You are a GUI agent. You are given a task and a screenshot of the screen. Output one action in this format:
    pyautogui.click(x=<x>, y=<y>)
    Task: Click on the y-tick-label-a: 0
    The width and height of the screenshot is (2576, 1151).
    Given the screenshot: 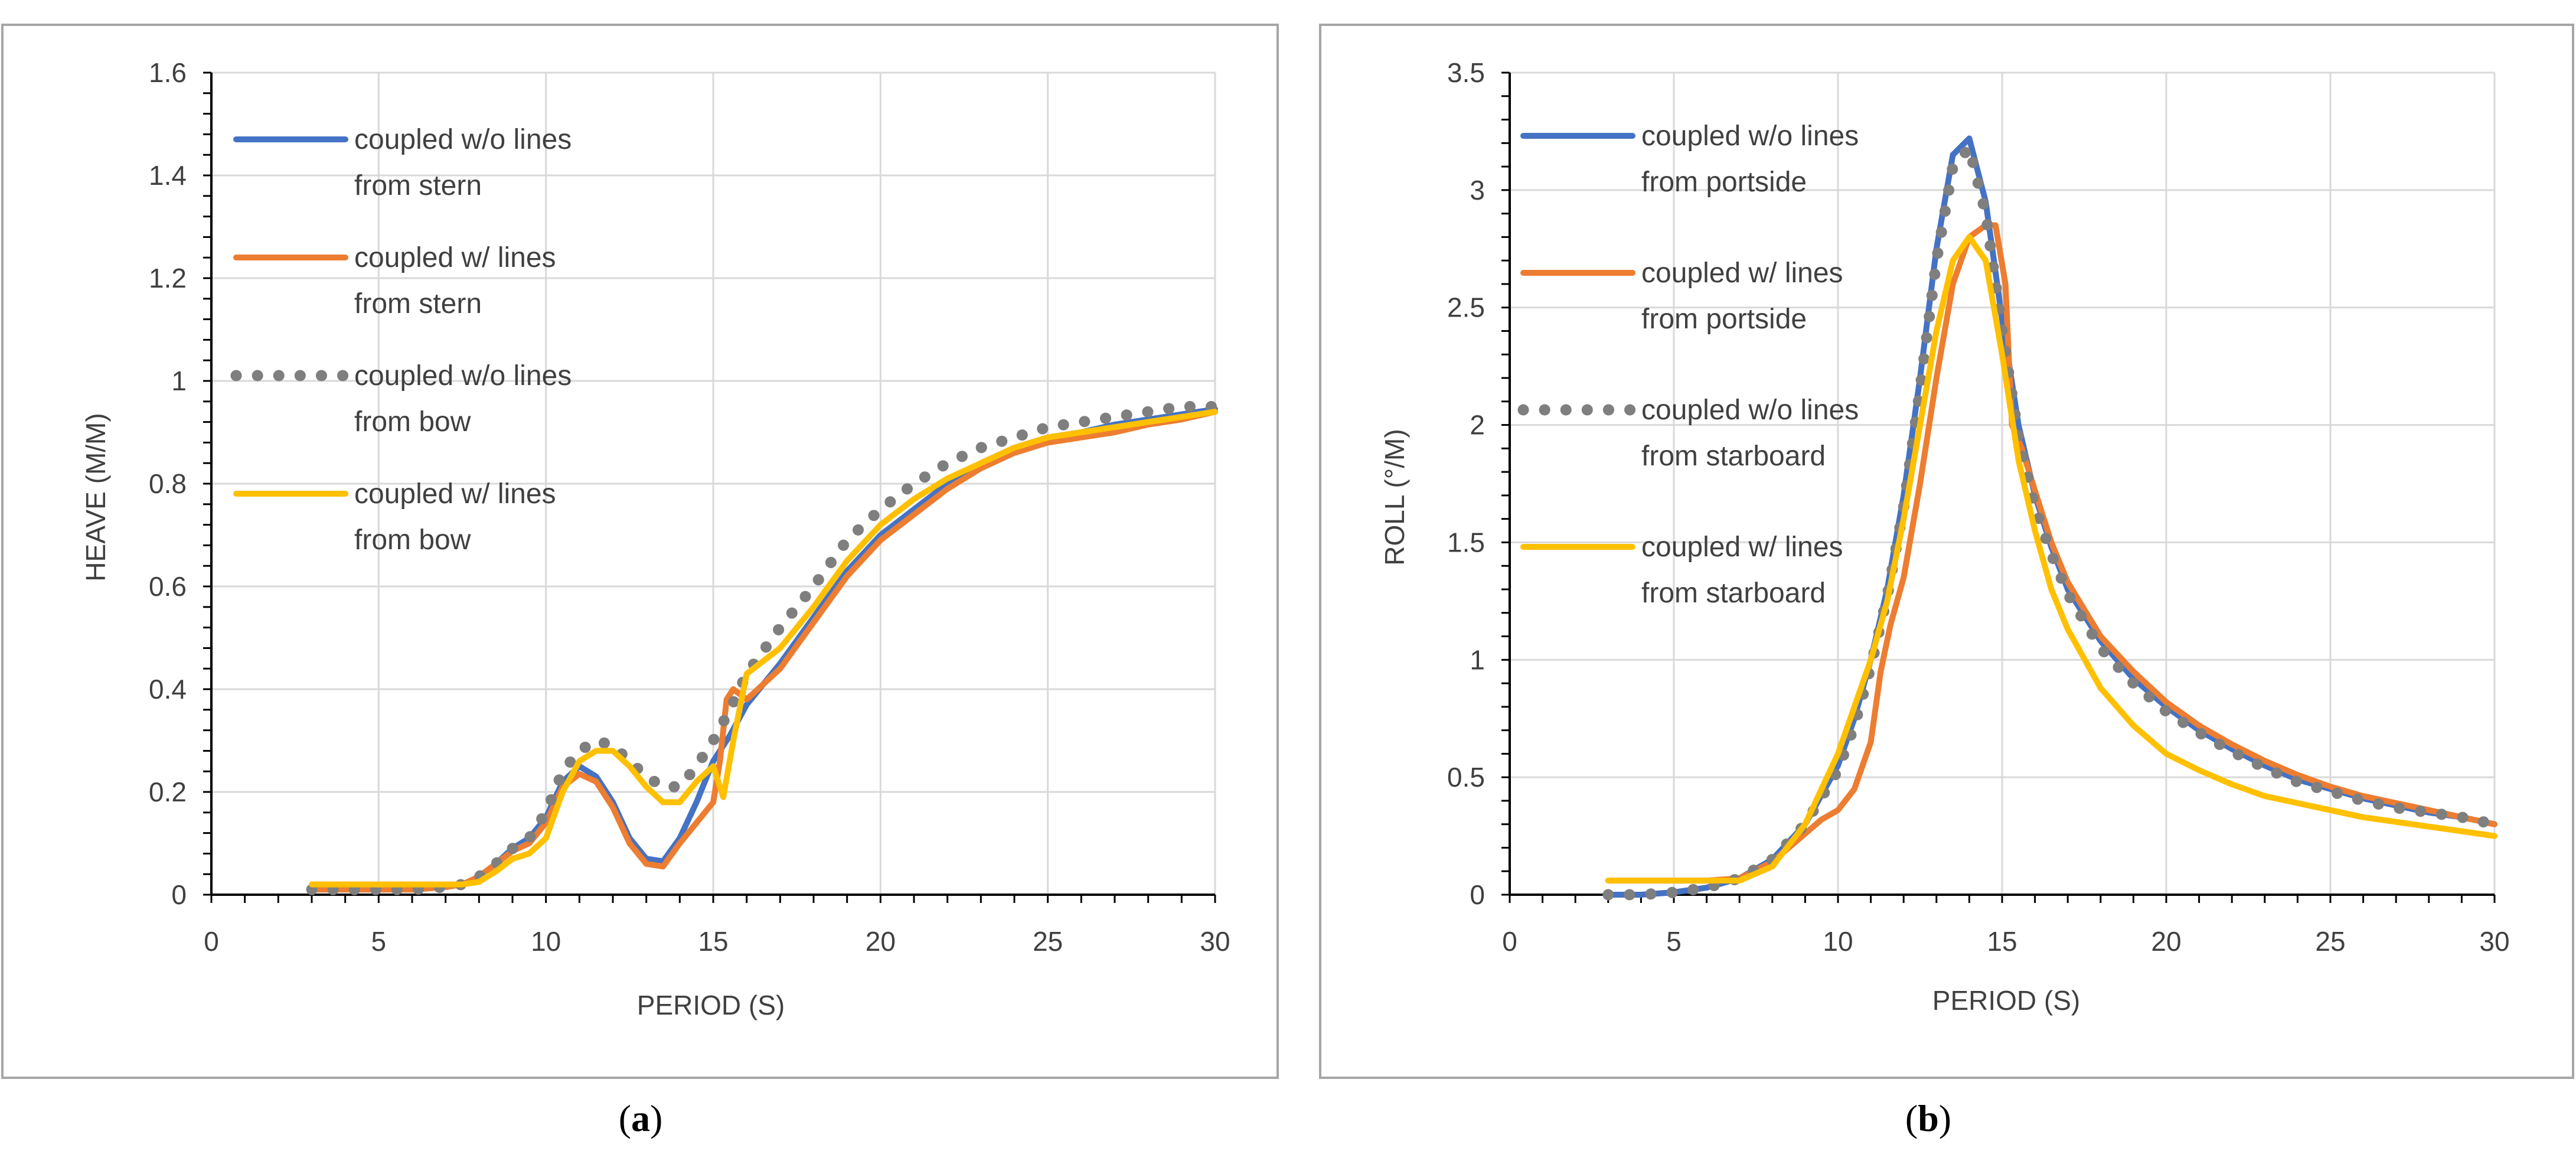 What is the action you would take?
    pyautogui.click(x=179, y=895)
    